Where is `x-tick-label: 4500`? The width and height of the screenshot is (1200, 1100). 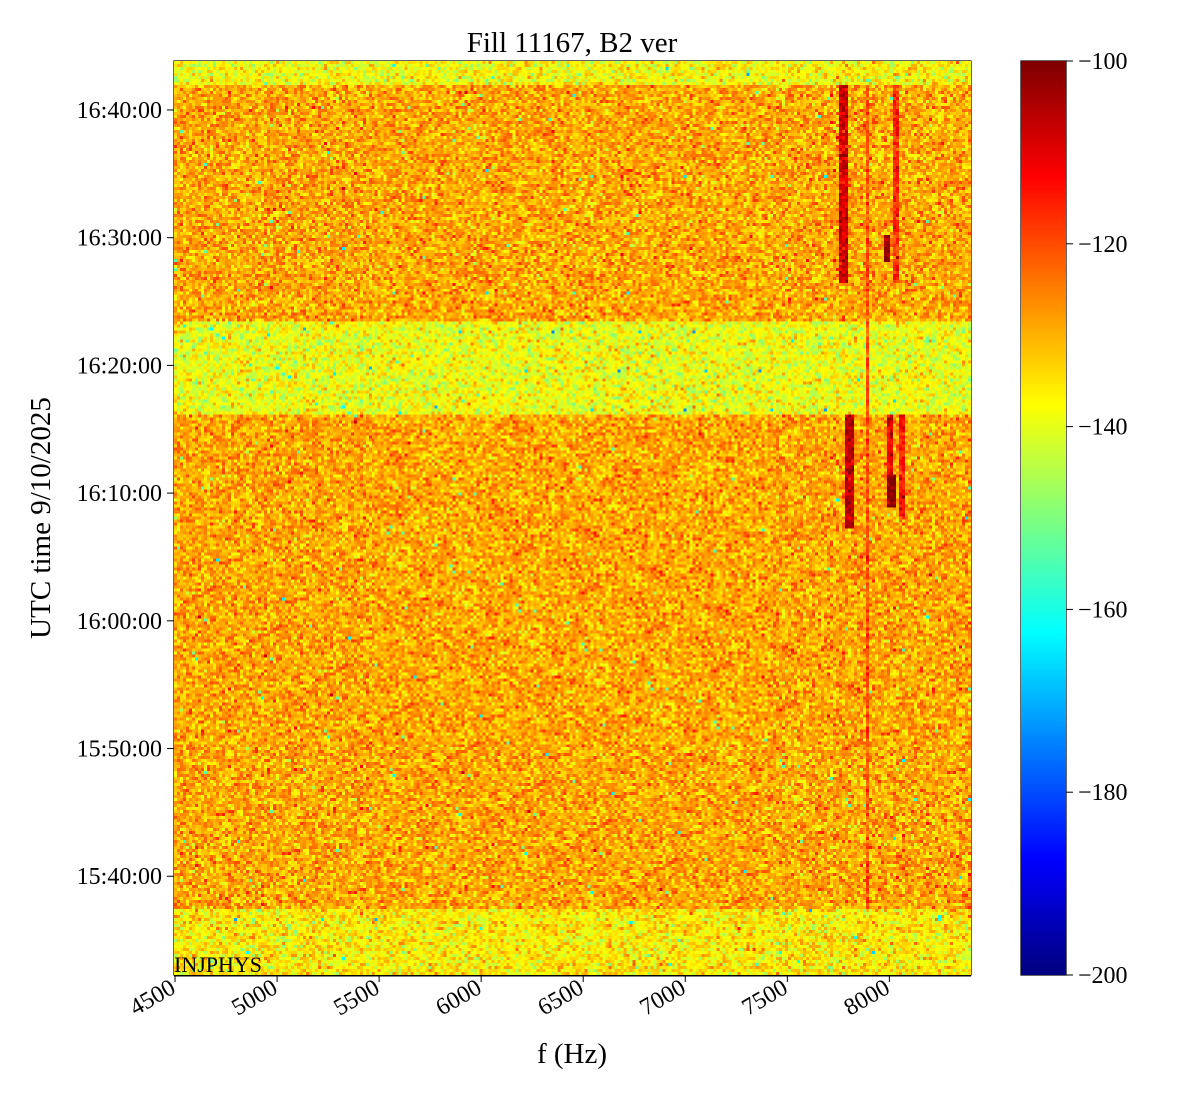
x-tick-label: 4500 is located at coordinates (152, 998).